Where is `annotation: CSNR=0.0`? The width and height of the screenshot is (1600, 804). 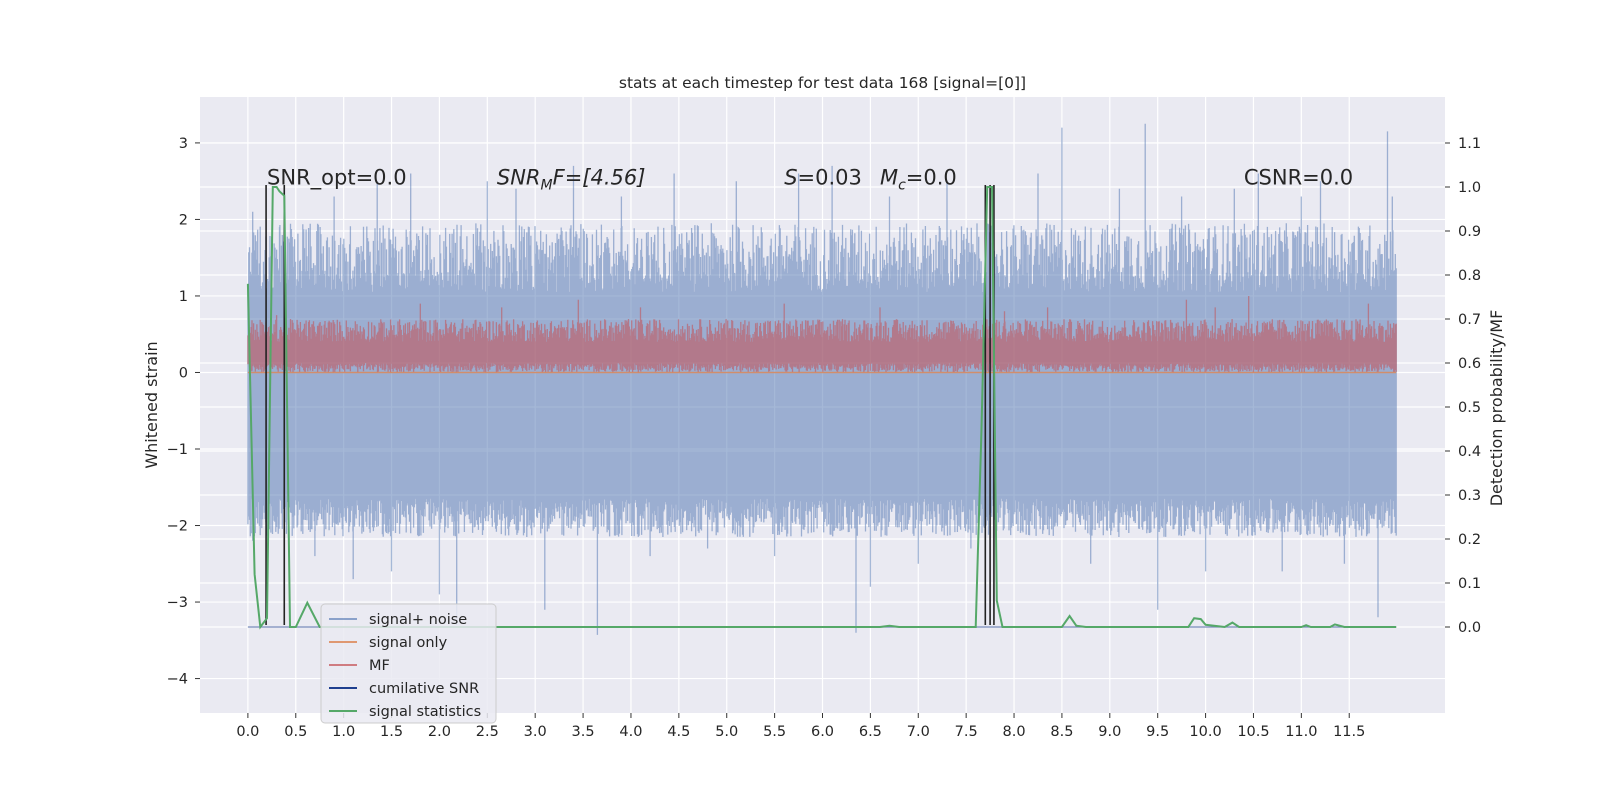
annotation: CSNR=0.0 is located at coordinates (1298, 177).